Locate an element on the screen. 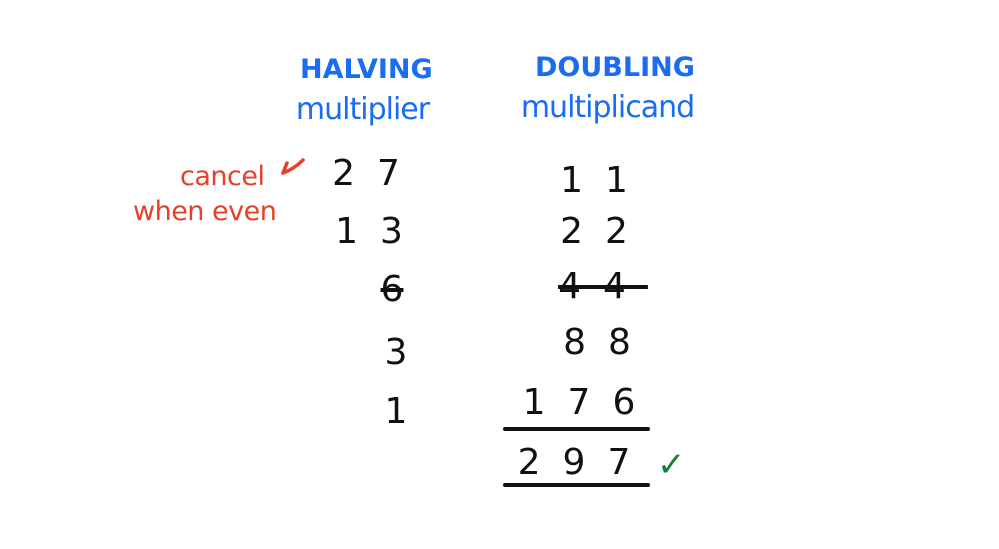  total-value: 297 is located at coordinates (585, 462).